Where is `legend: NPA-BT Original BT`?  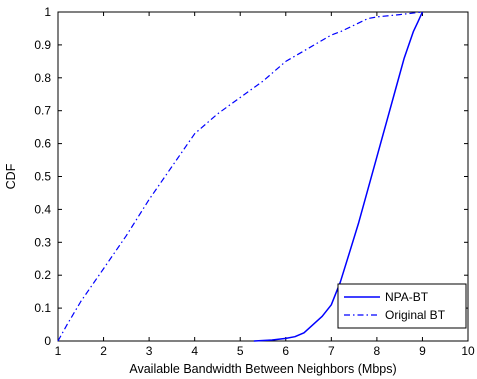 legend: NPA-BT Original BT is located at coordinates (402, 306).